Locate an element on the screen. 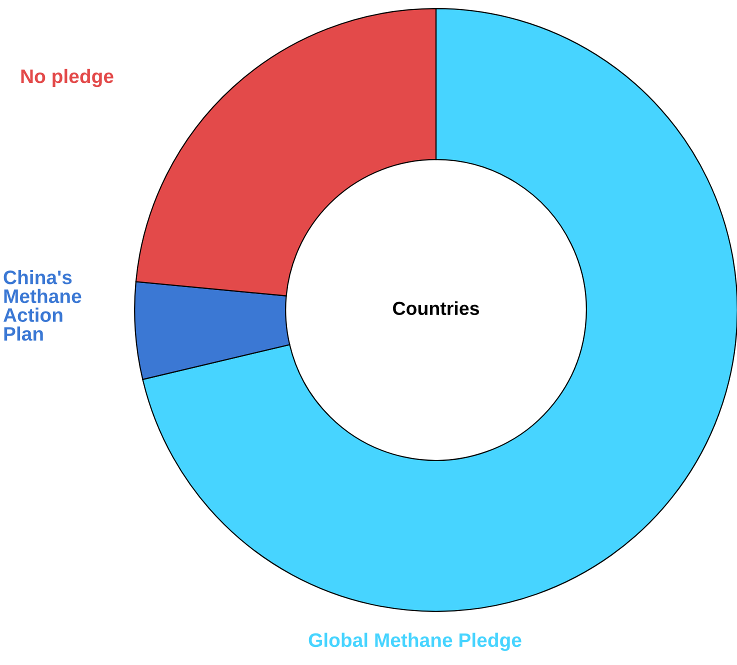 The height and width of the screenshot is (665, 737). text: Countries is located at coordinates (436, 308).